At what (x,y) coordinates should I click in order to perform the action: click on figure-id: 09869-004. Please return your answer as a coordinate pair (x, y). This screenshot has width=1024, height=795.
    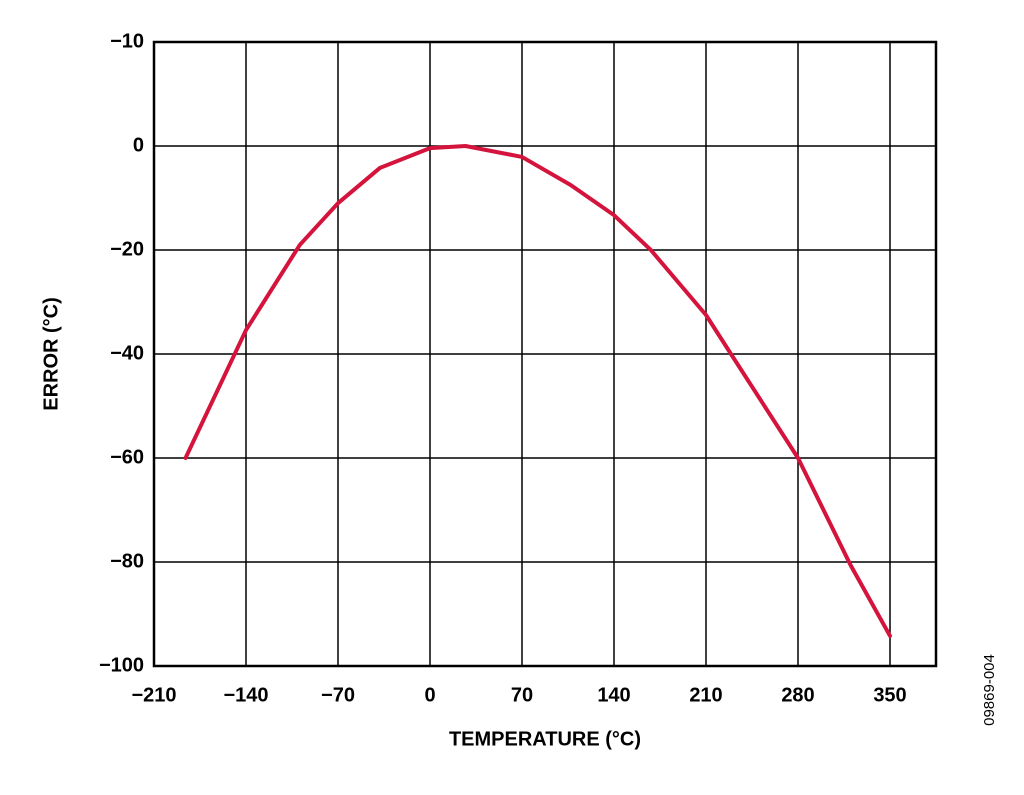
    Looking at the image, I should click on (989, 690).